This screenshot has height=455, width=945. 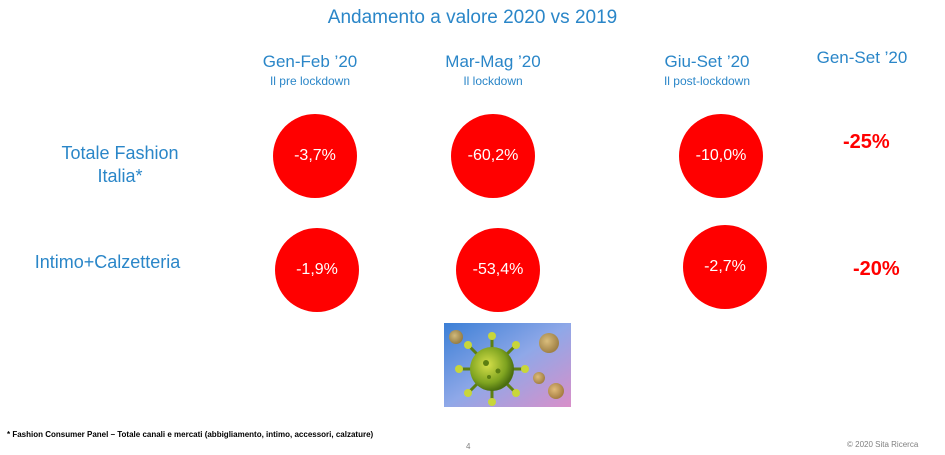 I want to click on period-label-giu-set: Giu-Set ’20, so click(x=707, y=61).